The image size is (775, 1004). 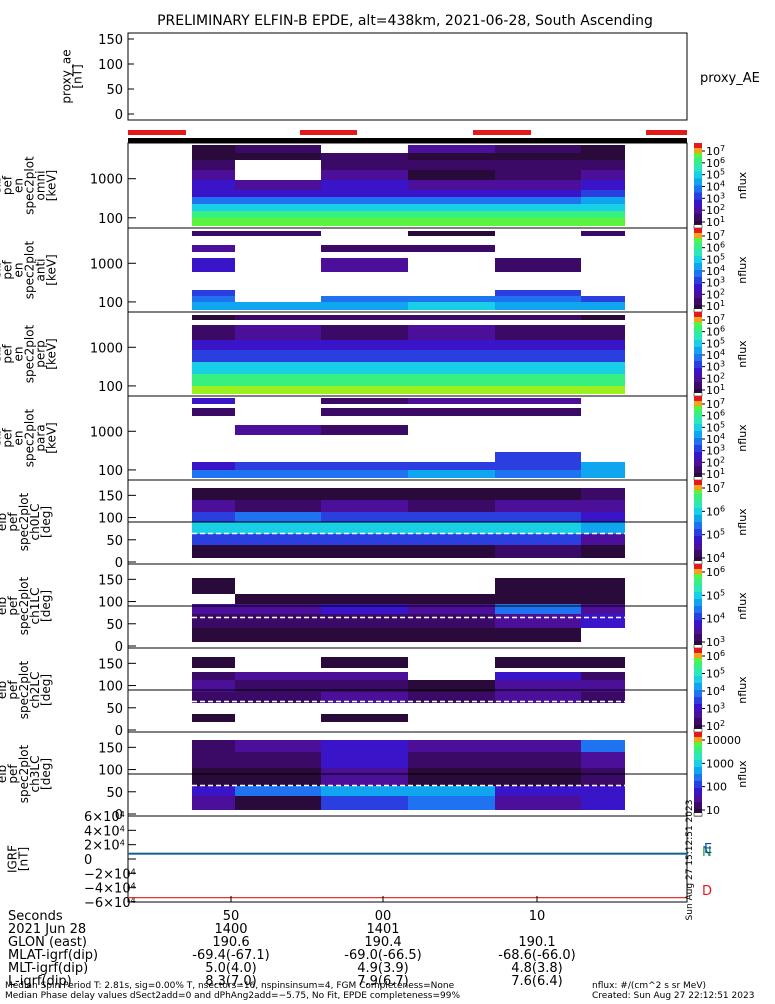 I want to click on y-axis-label-line: proxy_ae, so click(x=67, y=76).